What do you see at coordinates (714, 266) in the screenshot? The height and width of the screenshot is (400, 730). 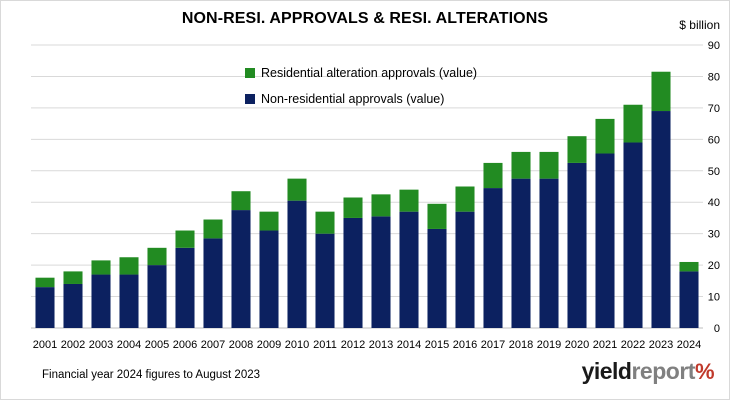 I see `y-tick-label-20: 20` at bounding box center [714, 266].